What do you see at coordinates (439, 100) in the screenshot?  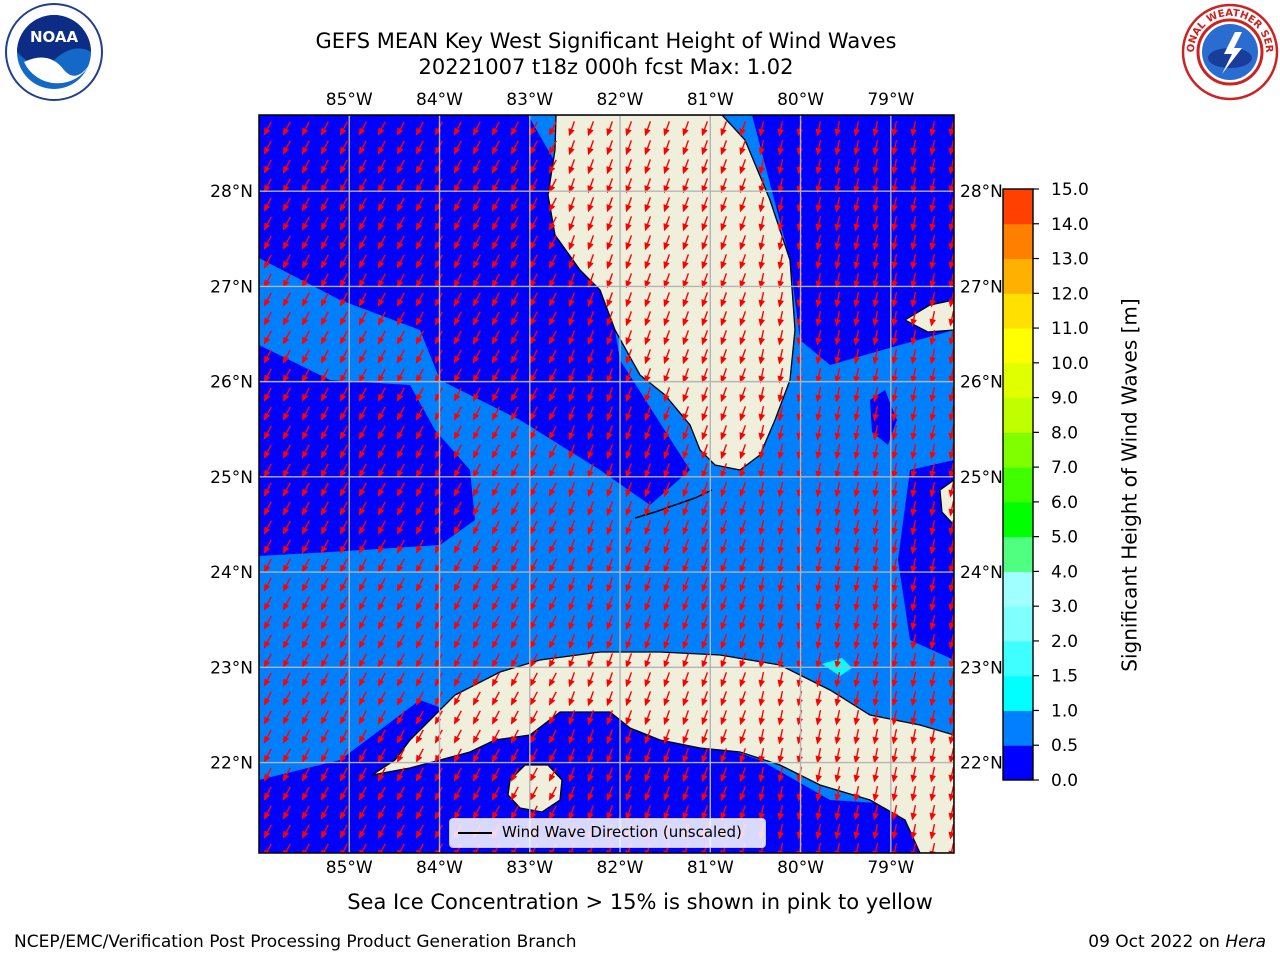 I see `lon-tick-label-top: 84°W` at bounding box center [439, 100].